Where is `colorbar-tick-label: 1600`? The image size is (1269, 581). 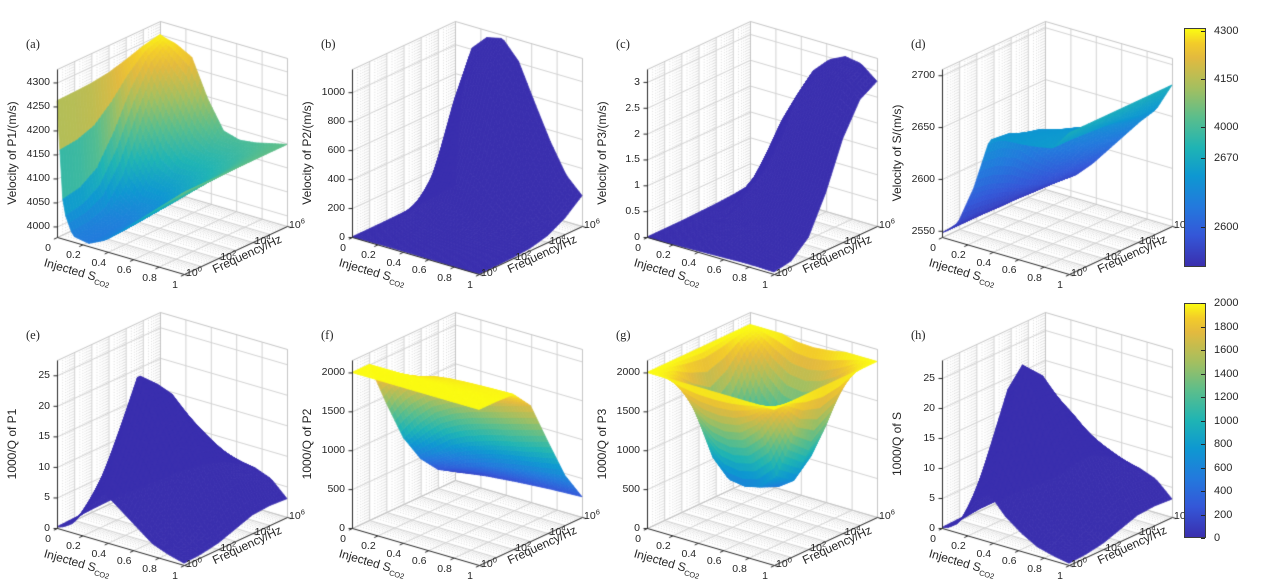 colorbar-tick-label: 1600 is located at coordinates (1226, 350).